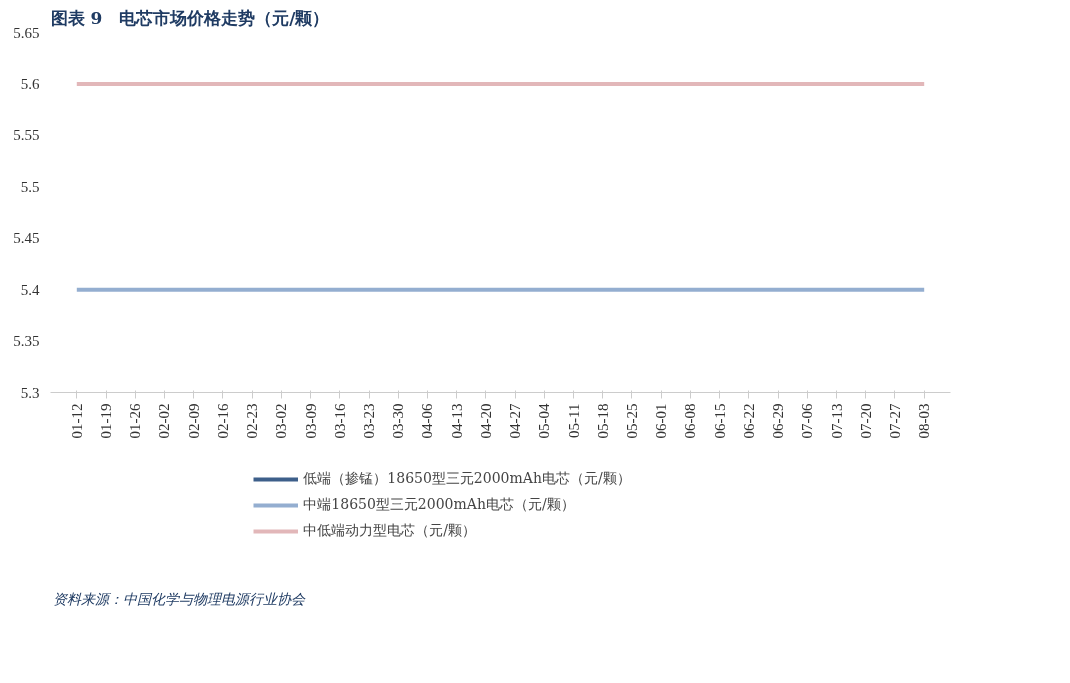 The width and height of the screenshot is (1070, 683). Describe the element at coordinates (836, 421) in the screenshot. I see `x-tick-label: 07-13` at that location.